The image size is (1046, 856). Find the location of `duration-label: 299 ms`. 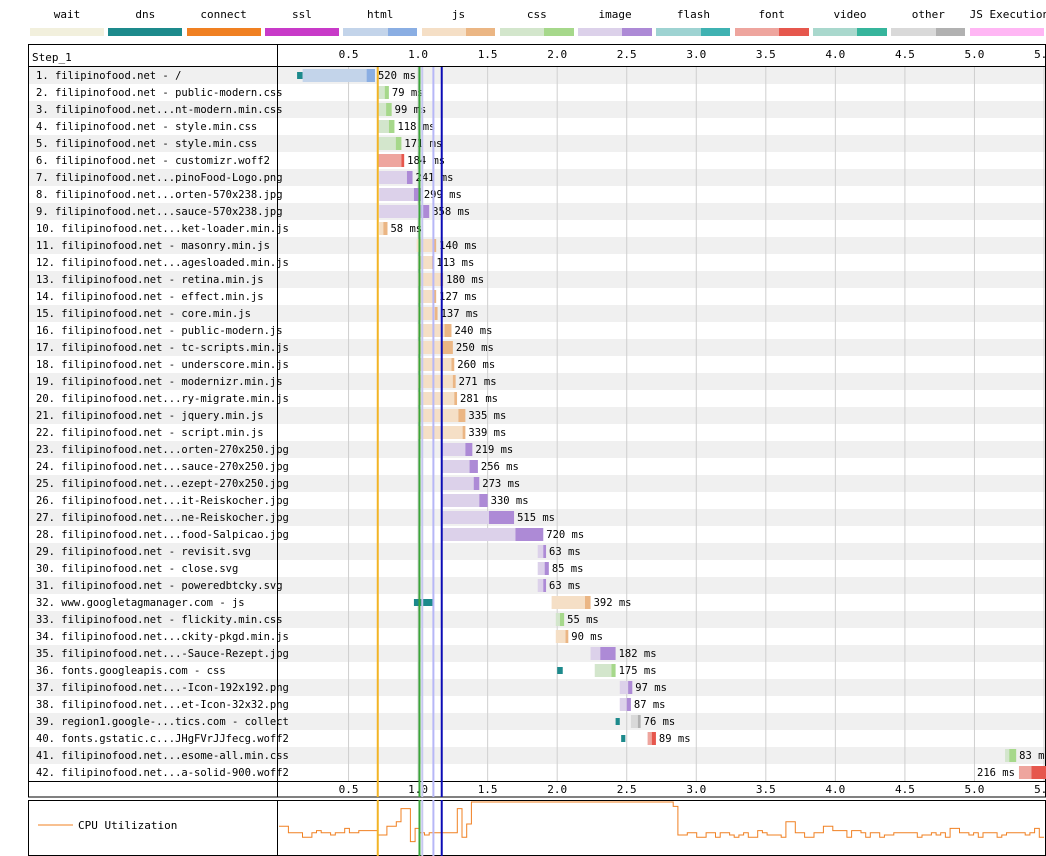

duration-label: 299 ms is located at coordinates (443, 195).